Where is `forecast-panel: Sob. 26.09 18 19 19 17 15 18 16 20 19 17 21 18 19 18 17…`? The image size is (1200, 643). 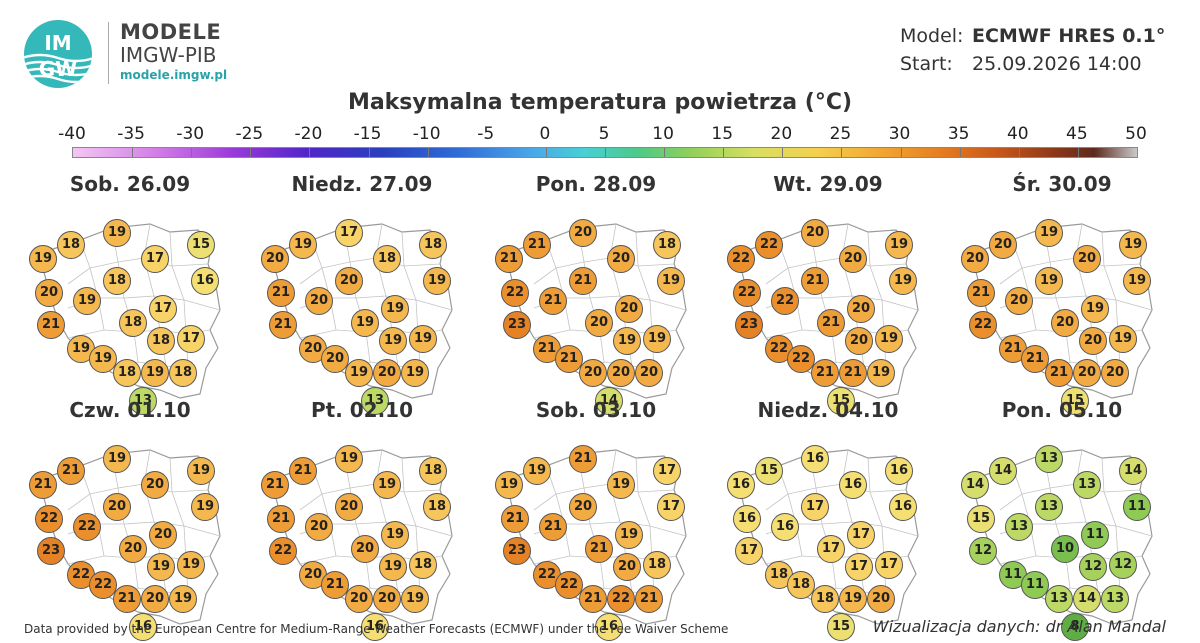
forecast-panel: Sob. 26.09 18 19 19 17 15 18 16 20 19 17 21 18 19 18 17… is located at coordinates (130, 293).